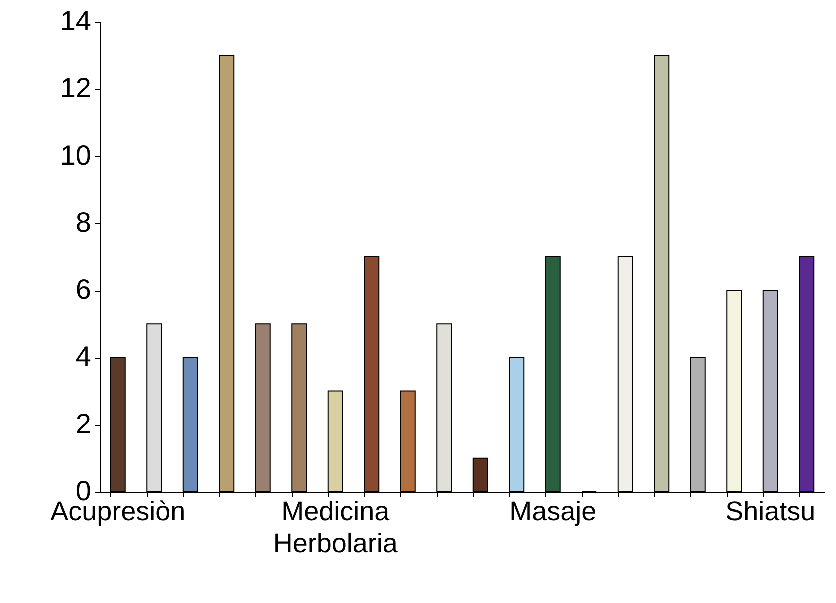 This screenshot has width=836, height=603. What do you see at coordinates (553, 511) in the screenshot?
I see `x-tick-label: Masaje` at bounding box center [553, 511].